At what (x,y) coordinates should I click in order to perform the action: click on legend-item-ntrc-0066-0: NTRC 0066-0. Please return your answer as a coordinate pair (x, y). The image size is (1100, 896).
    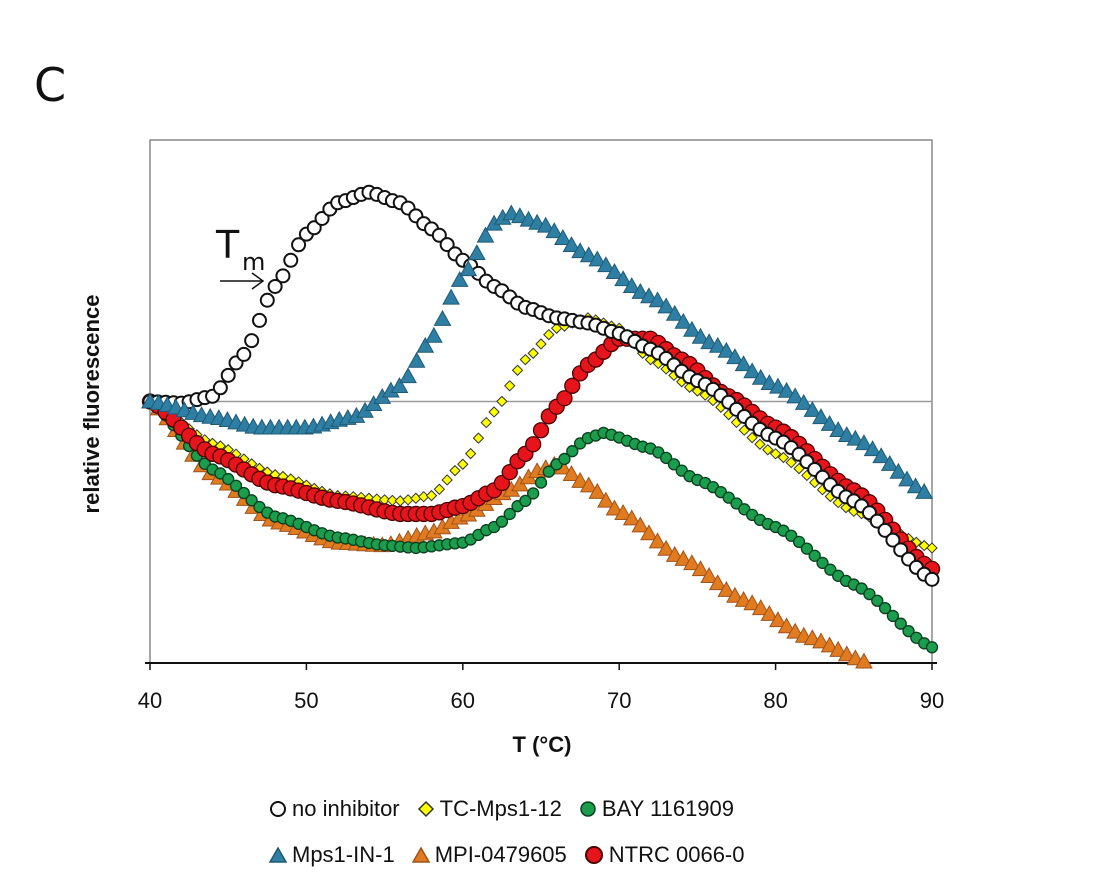
    Looking at the image, I should click on (664, 855).